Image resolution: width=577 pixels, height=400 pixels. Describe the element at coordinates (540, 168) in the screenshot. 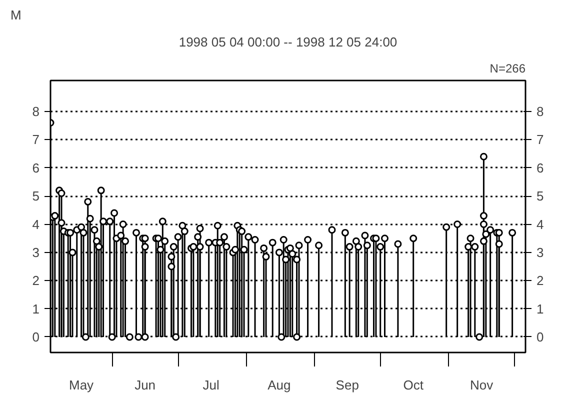

I see `y2-tick-label: 6` at that location.